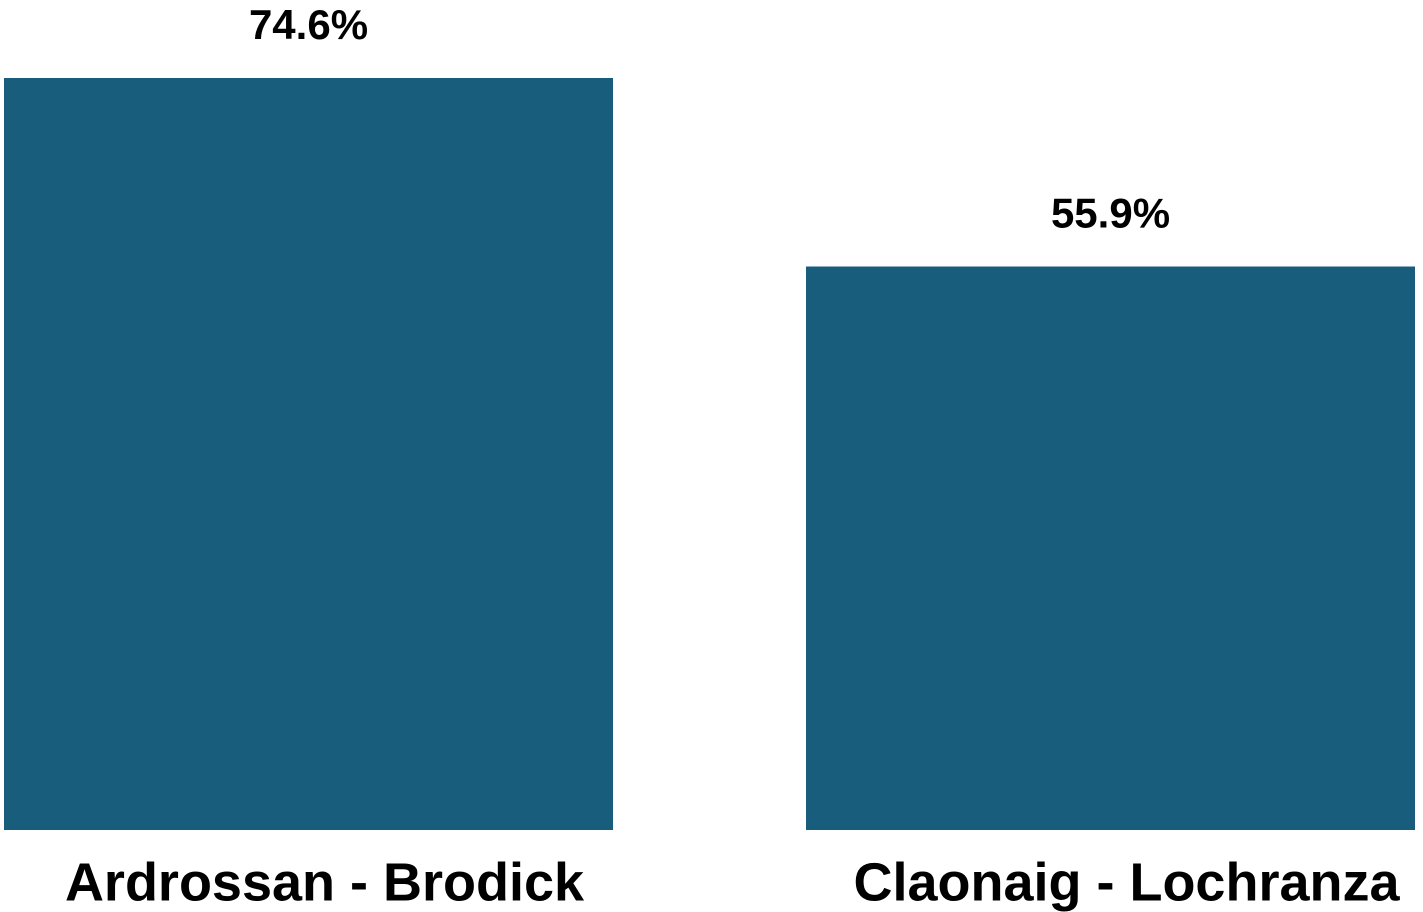 This screenshot has width=1423, height=912. Describe the element at coordinates (308, 24) in the screenshot. I see `value-label: 74.6%` at that location.